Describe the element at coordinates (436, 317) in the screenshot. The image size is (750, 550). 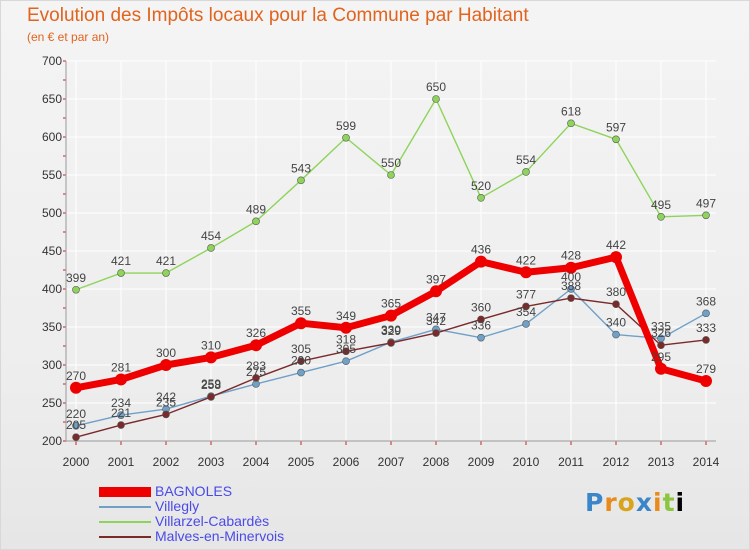
I see `data-label-1: 347` at that location.